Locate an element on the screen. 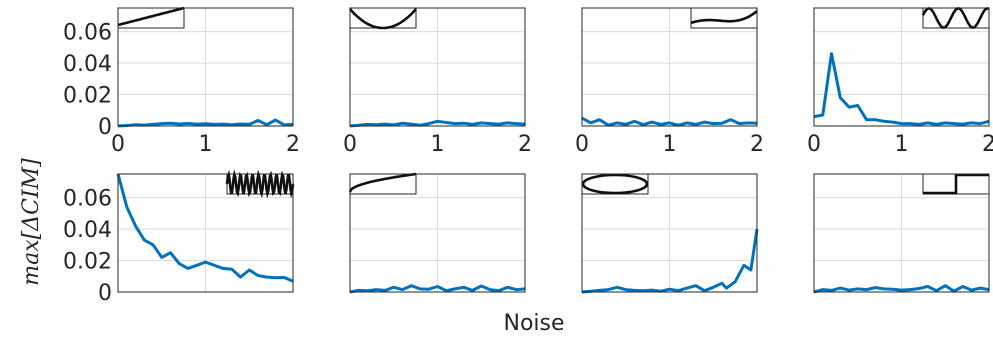 The image size is (993, 338). panel-5: 0 0.02 0.04 0.06 is located at coordinates (179, 237).